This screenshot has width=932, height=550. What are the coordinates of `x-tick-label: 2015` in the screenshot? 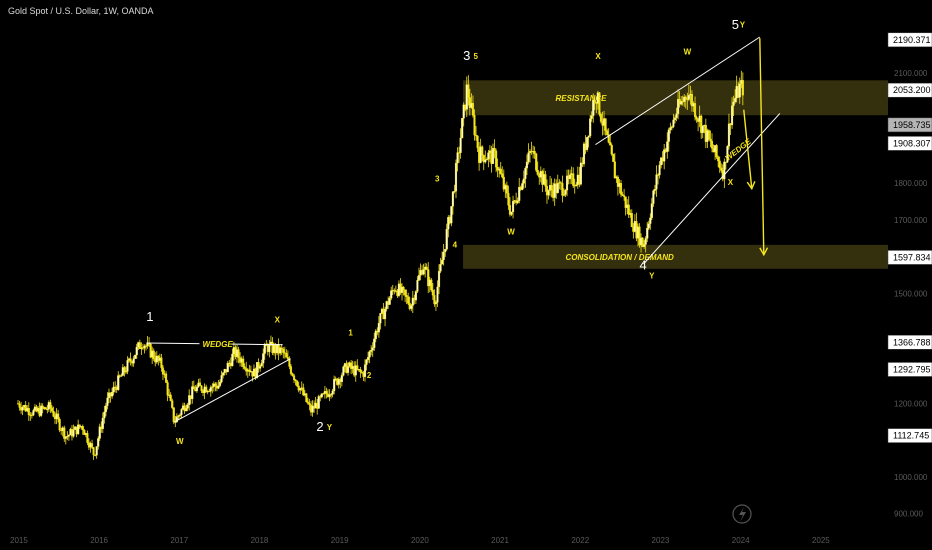 It's located at (19, 540).